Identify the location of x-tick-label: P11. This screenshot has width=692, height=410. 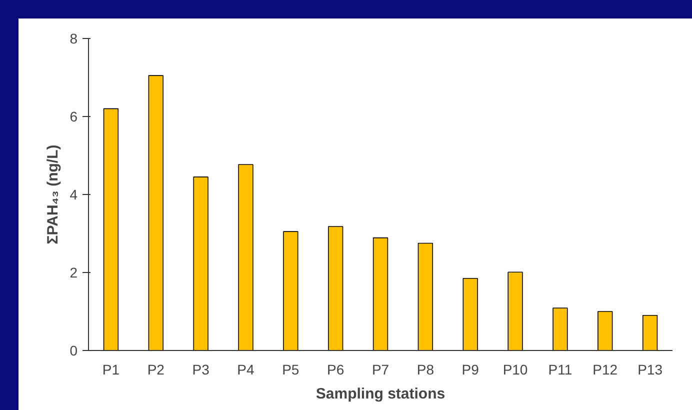
(560, 370).